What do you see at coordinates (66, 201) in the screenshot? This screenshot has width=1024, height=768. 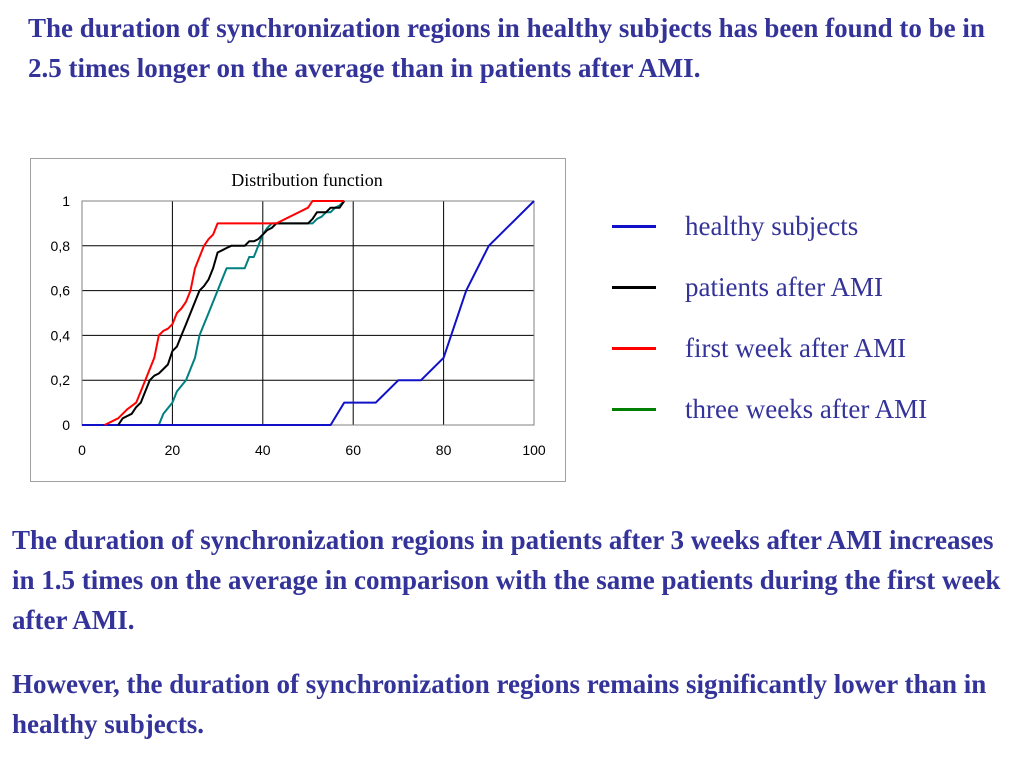 I see `y-tick-label: 1` at bounding box center [66, 201].